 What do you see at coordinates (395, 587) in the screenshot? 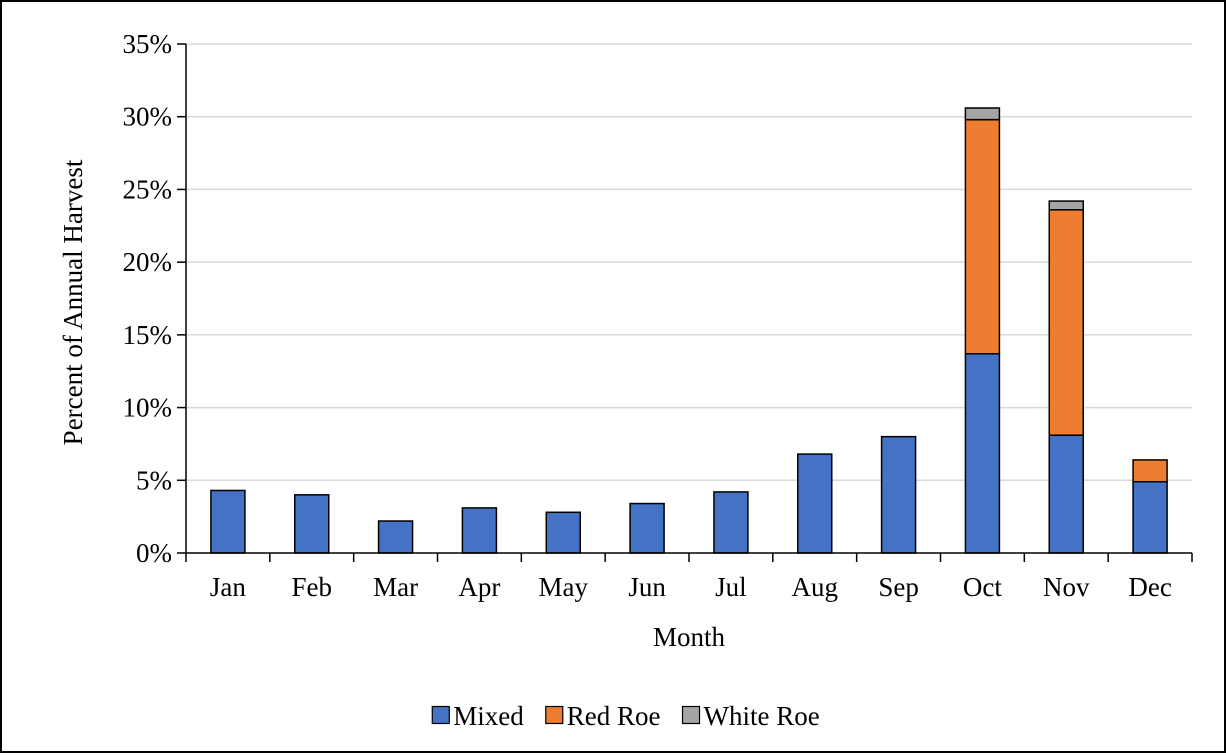
I see `x-tick-label: Mar` at bounding box center [395, 587].